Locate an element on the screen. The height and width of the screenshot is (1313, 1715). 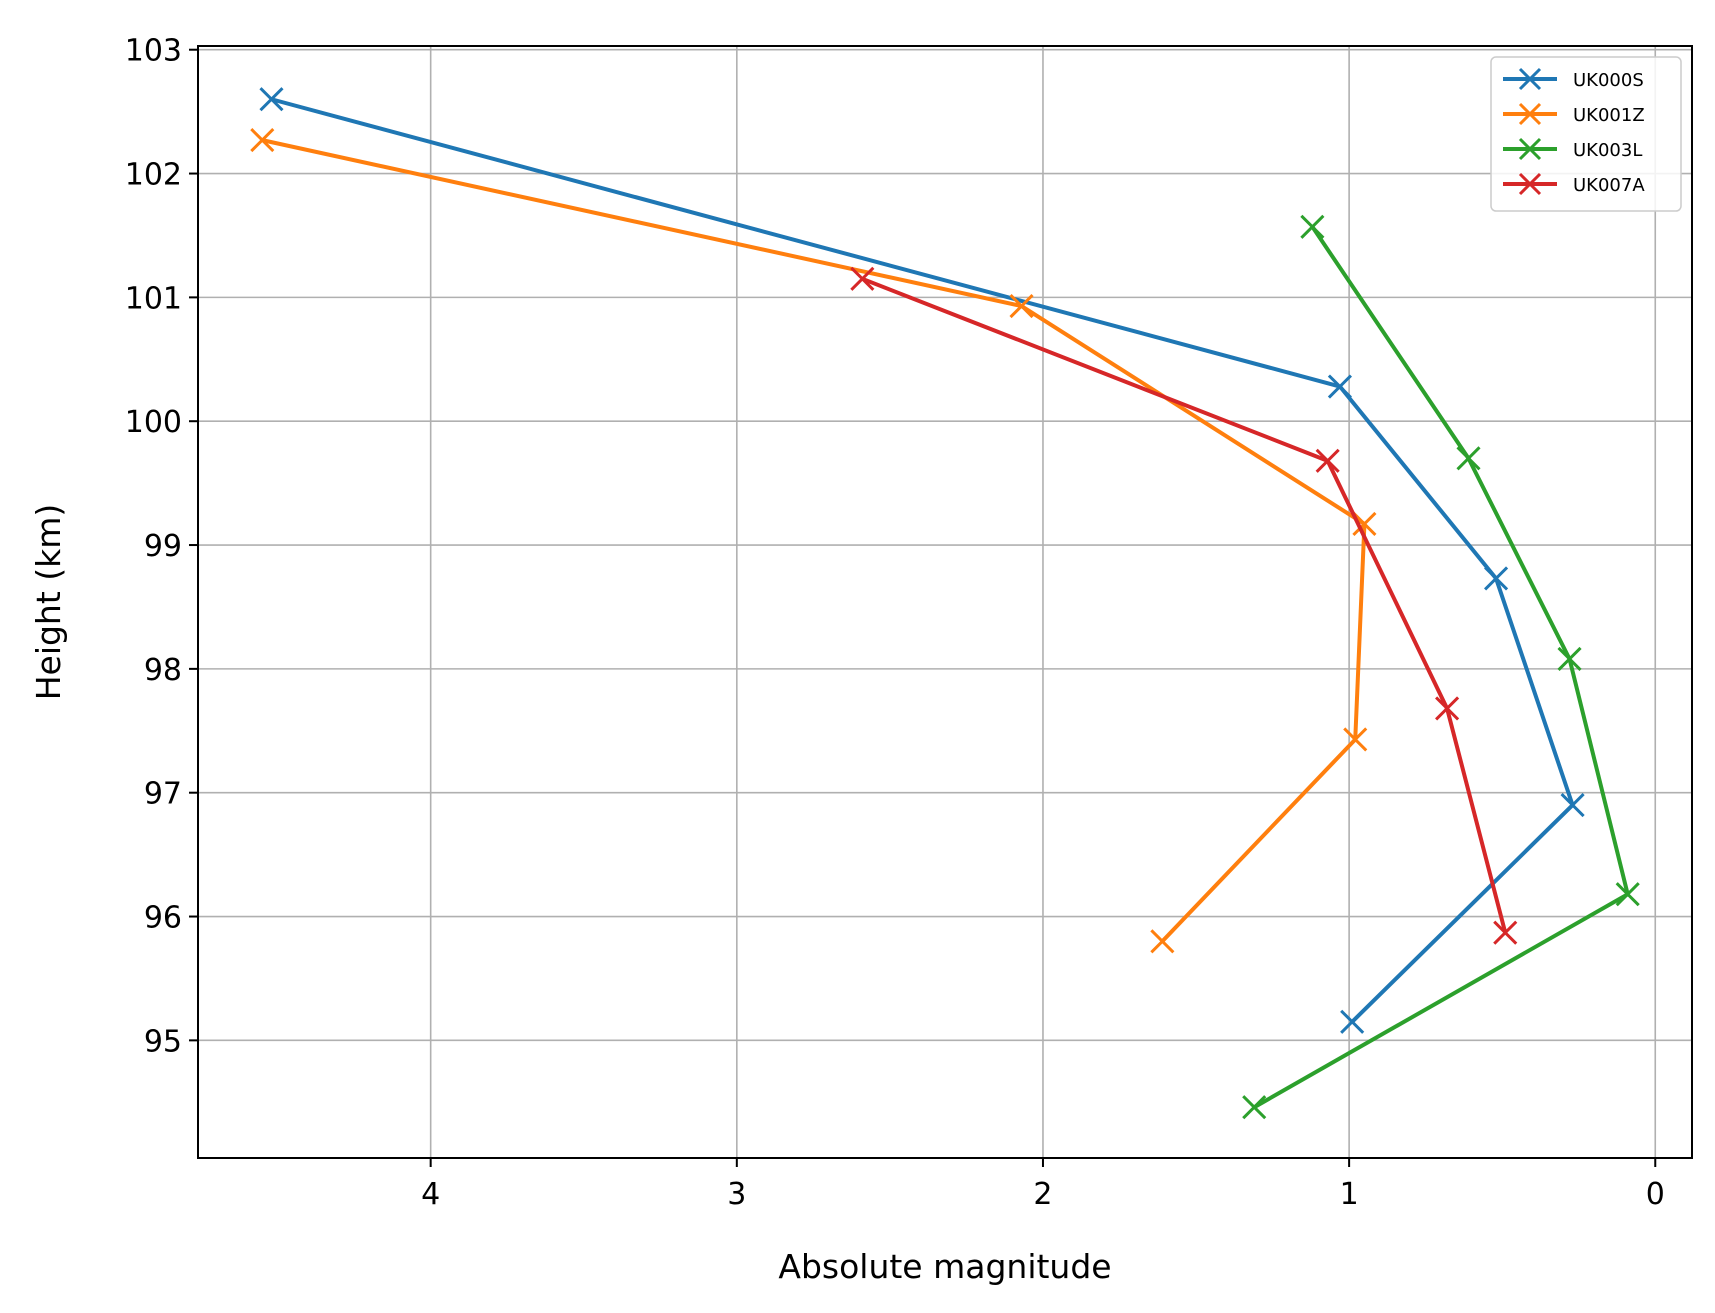
legend: UK000S UK001Z UK003L UK007A is located at coordinates (1586, 134).